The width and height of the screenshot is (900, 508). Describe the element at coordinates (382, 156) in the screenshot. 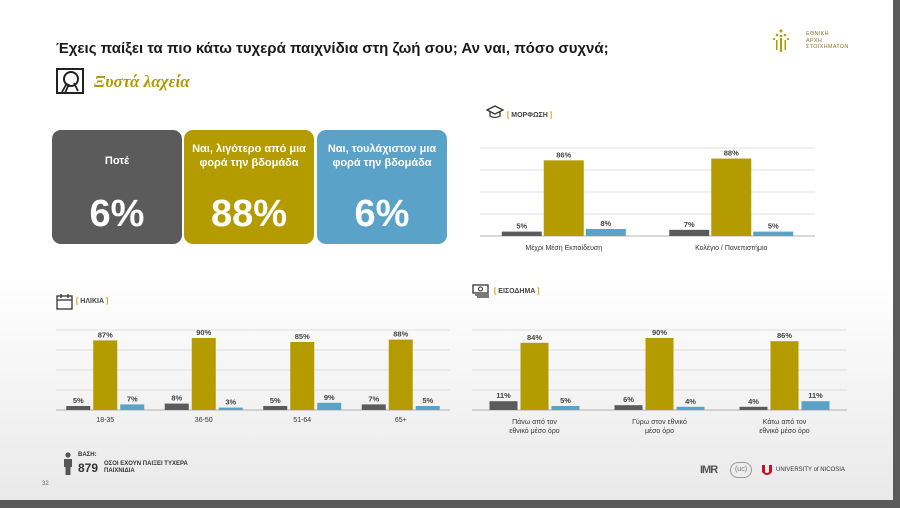

I see `summary-weekly-label: Ναι, τουλάχιστον μια φορά την βδομάδα` at that location.